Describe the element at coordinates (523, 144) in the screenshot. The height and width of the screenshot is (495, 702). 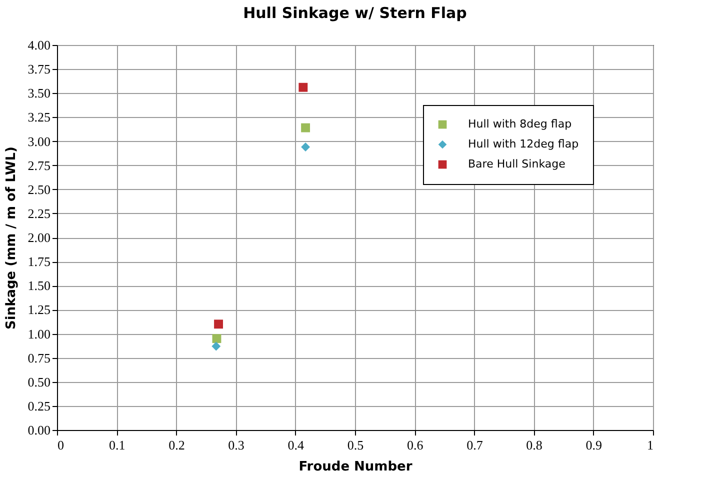
I see `legend-label: Hull with 12deg flap` at that location.